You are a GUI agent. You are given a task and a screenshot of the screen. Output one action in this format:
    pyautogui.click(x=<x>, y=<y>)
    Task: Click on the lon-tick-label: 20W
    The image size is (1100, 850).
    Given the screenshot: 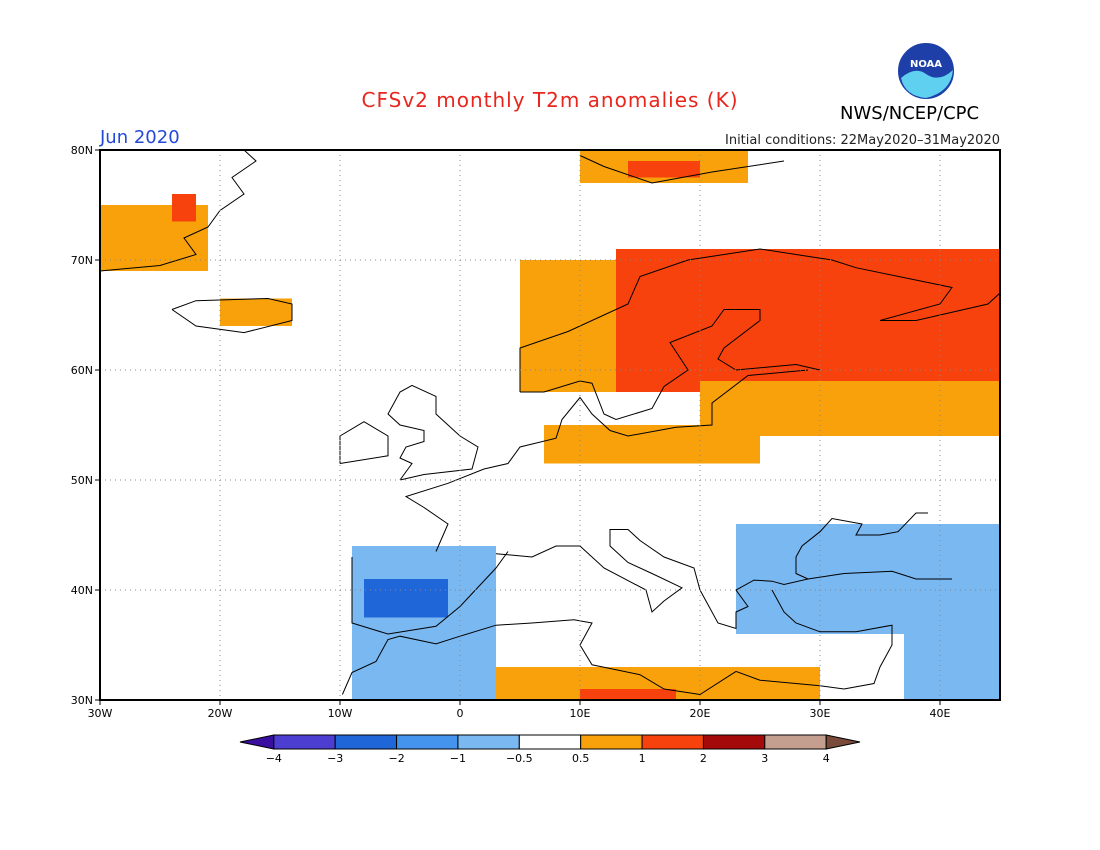 What is the action you would take?
    pyautogui.click(x=220, y=713)
    